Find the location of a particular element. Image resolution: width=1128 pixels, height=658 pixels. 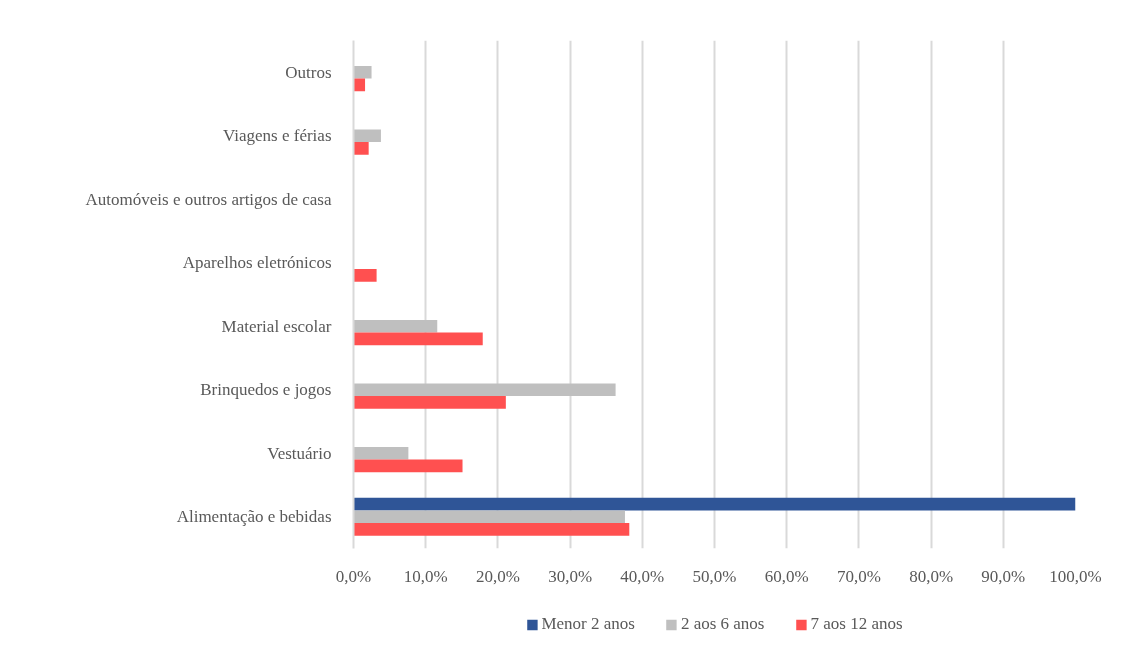

x-tick-label: 0,0% is located at coordinates (353, 576).